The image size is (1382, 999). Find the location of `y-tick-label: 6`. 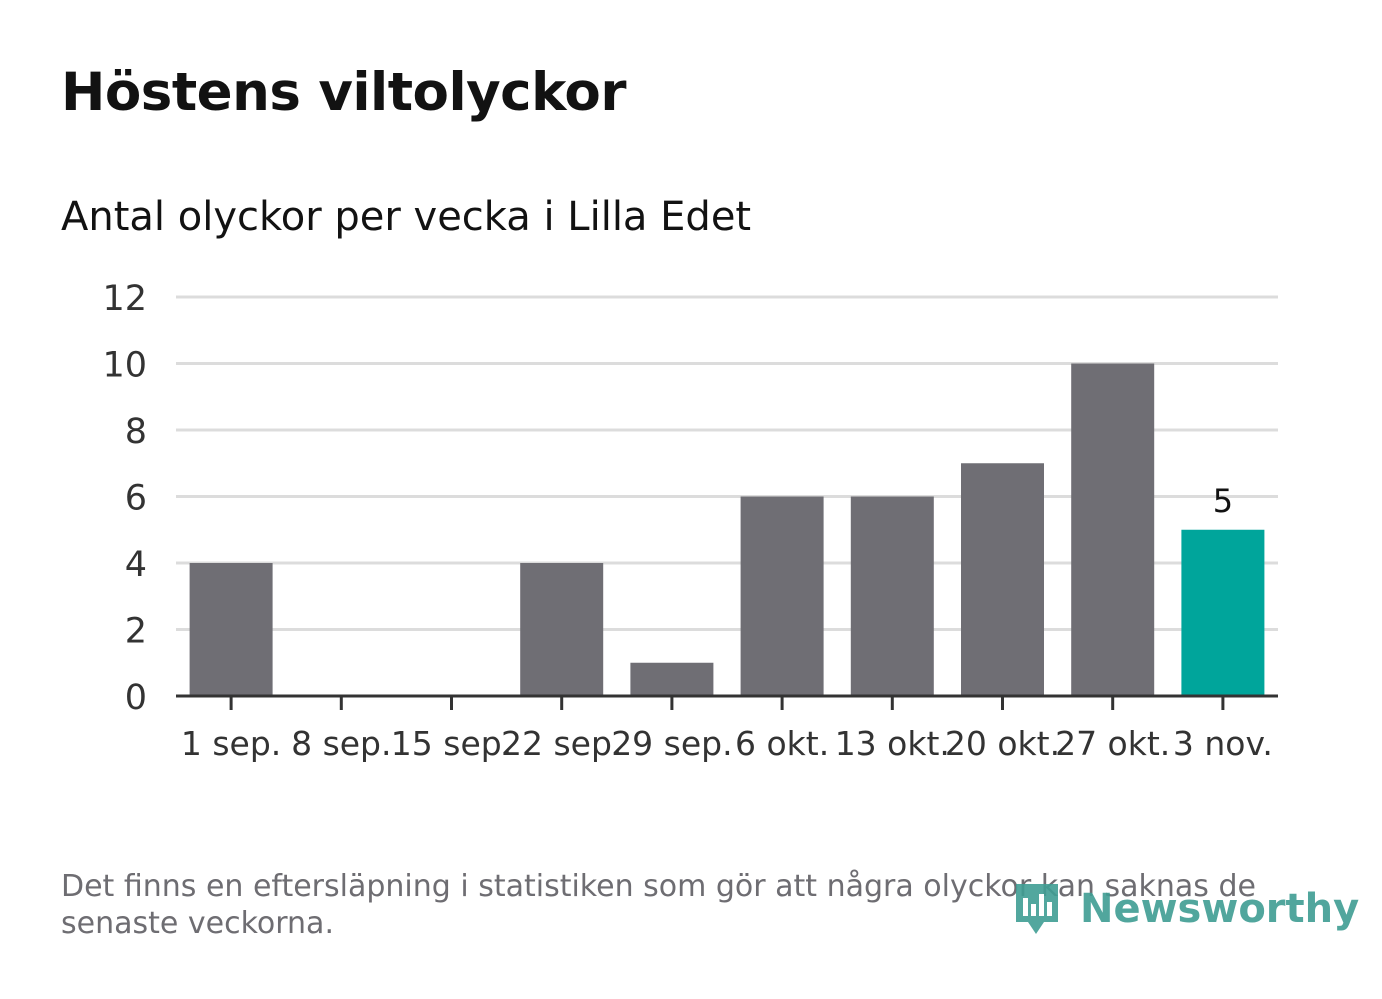

y-tick-label: 6 is located at coordinates (136, 499).